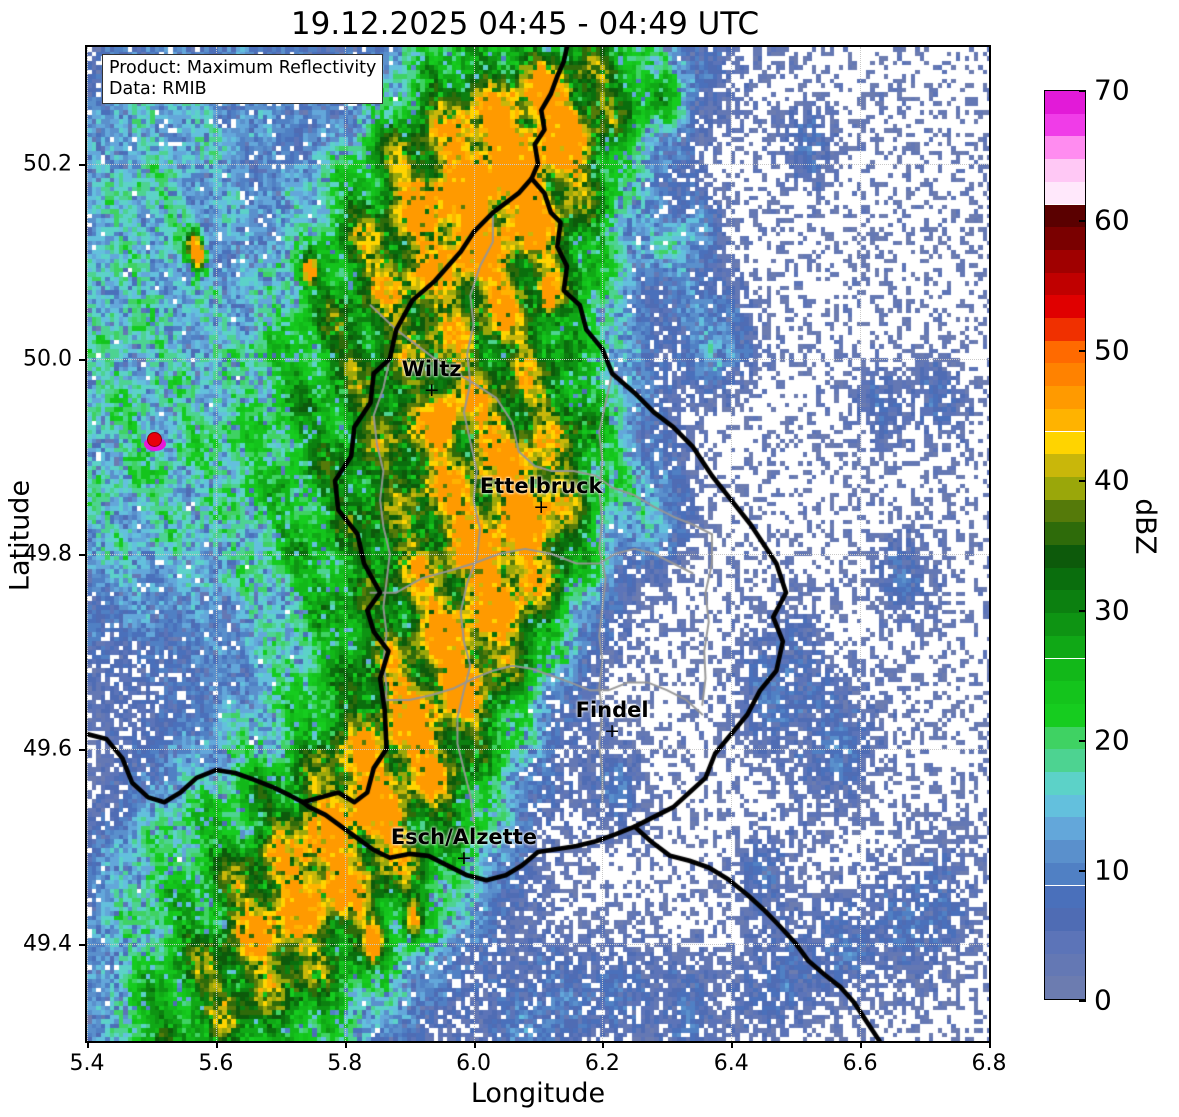 The width and height of the screenshot is (1179, 1117). What do you see at coordinates (158, 88) in the screenshot?
I see `info-data-line: Data: RMIB` at bounding box center [158, 88].